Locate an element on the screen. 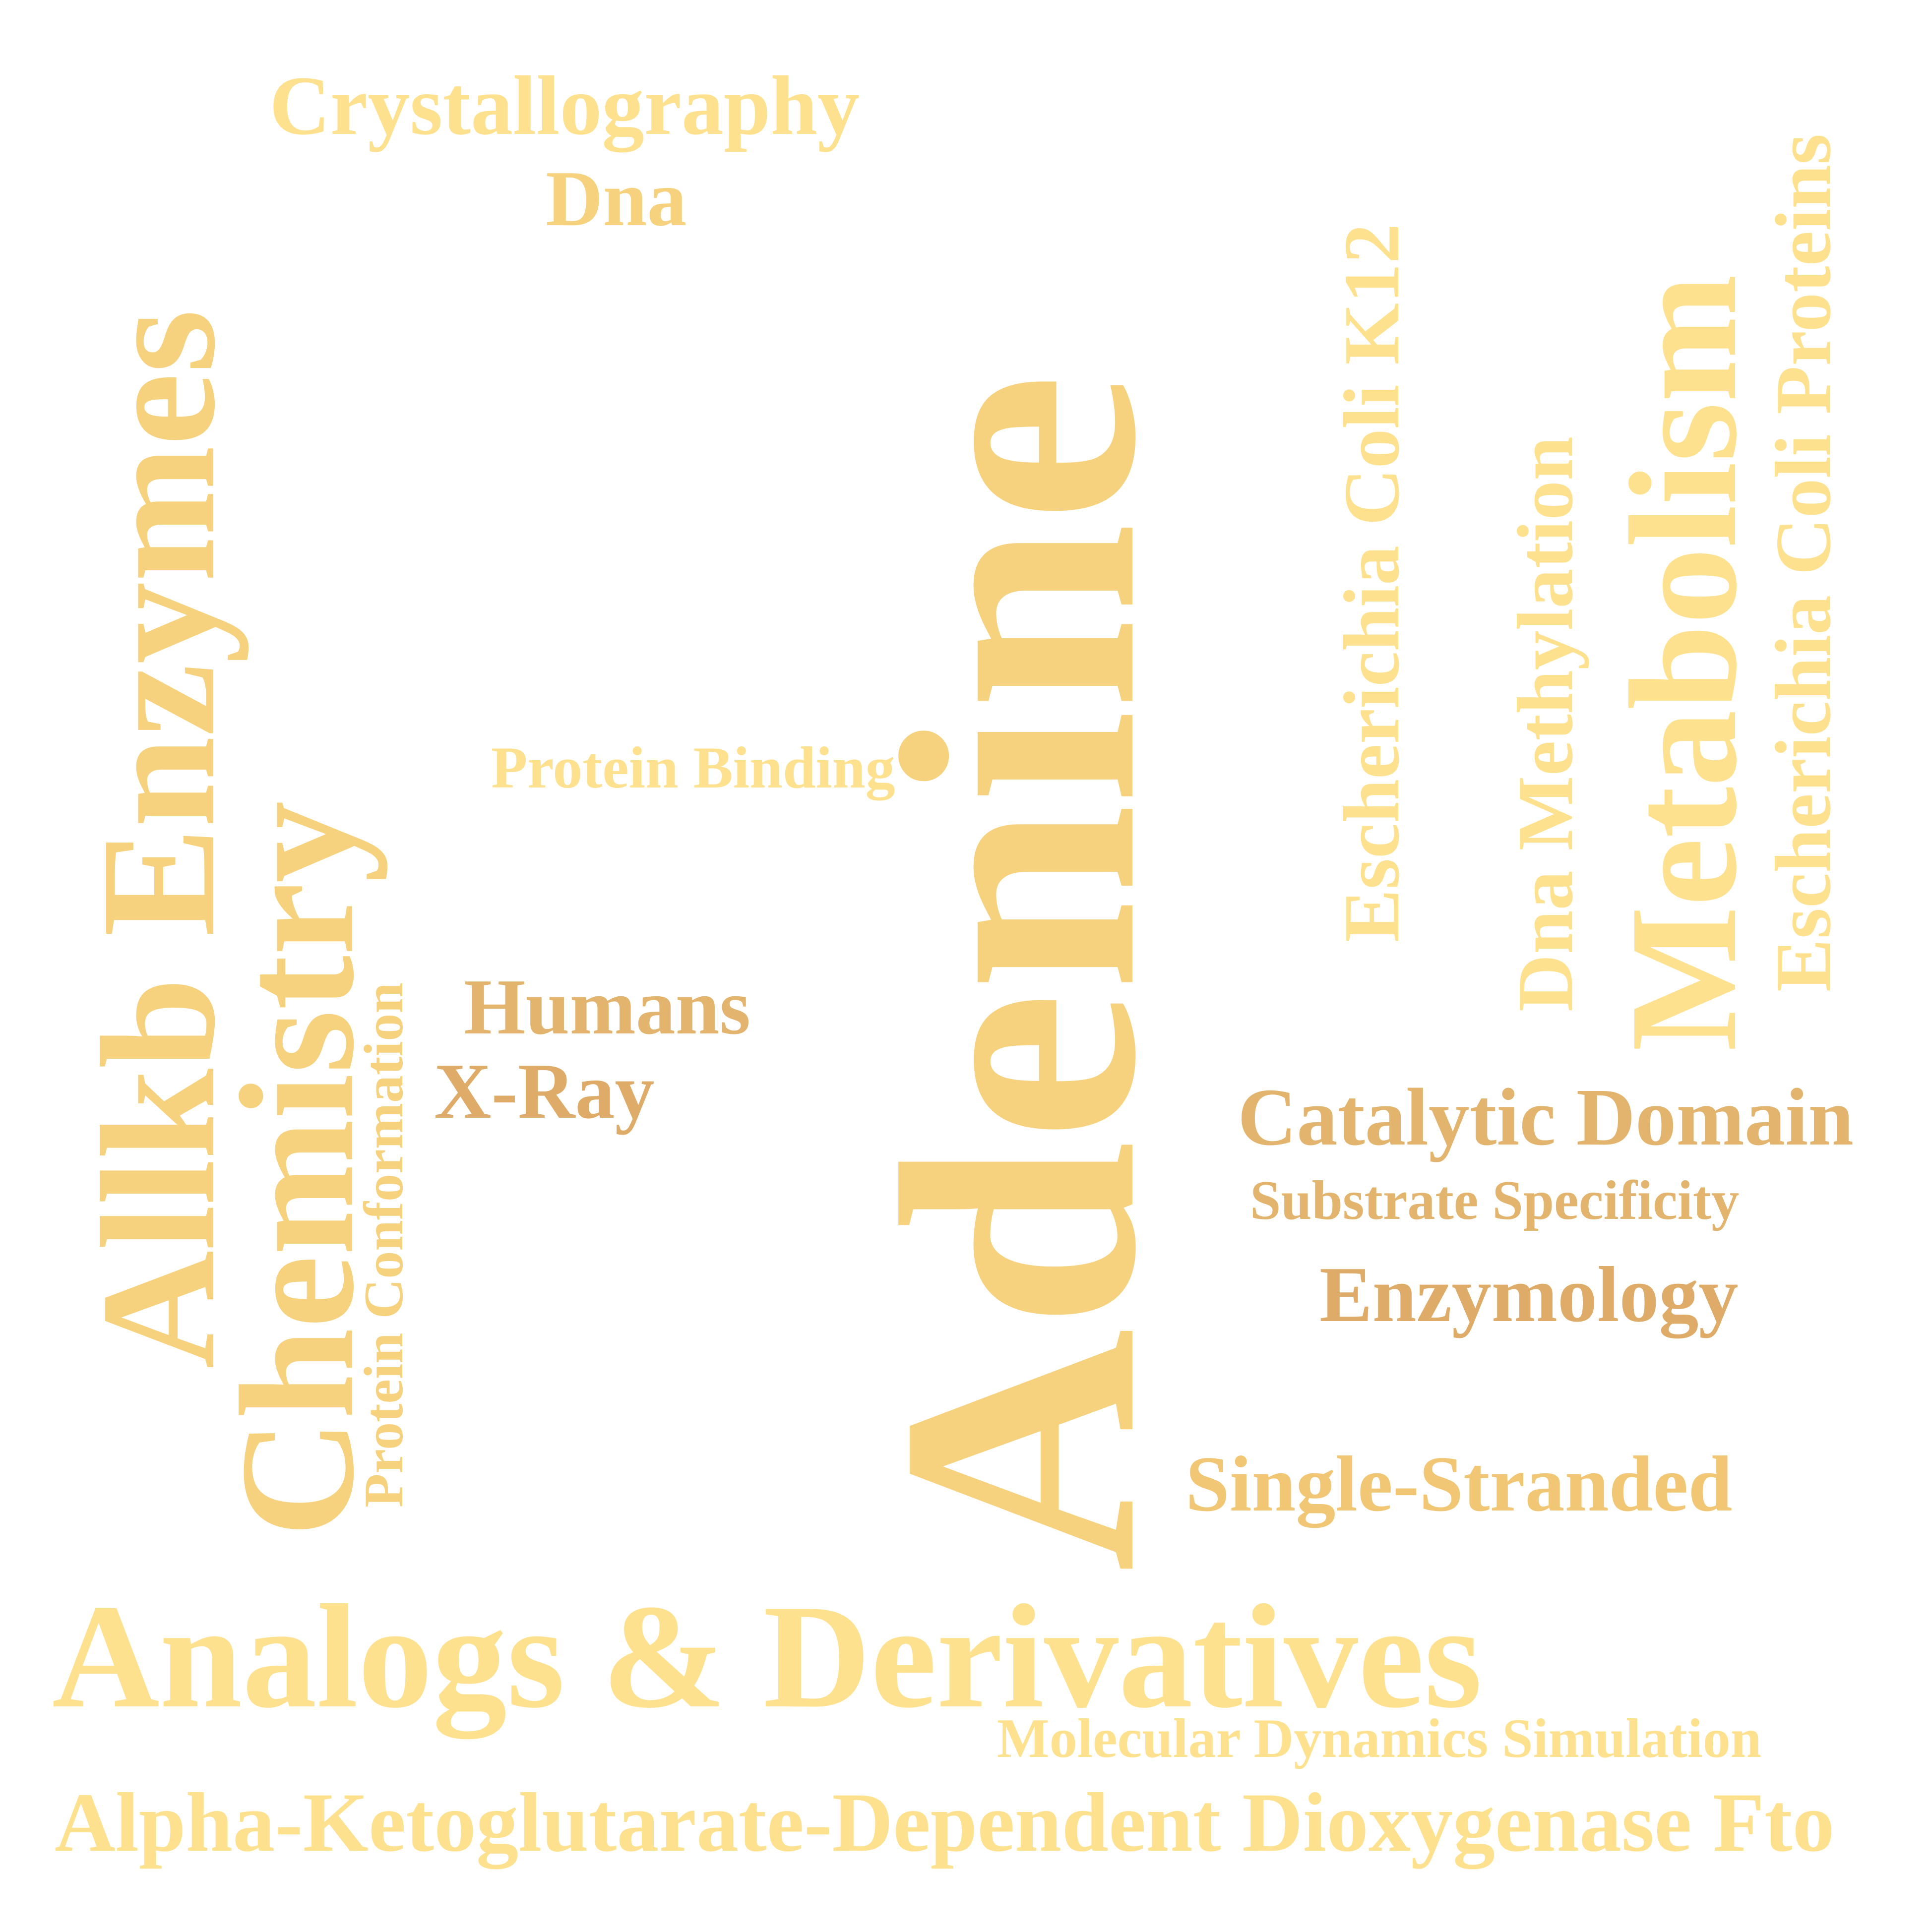 The image size is (1932, 1932). word-metabolism: Metabolism is located at coordinates (1684, 662).